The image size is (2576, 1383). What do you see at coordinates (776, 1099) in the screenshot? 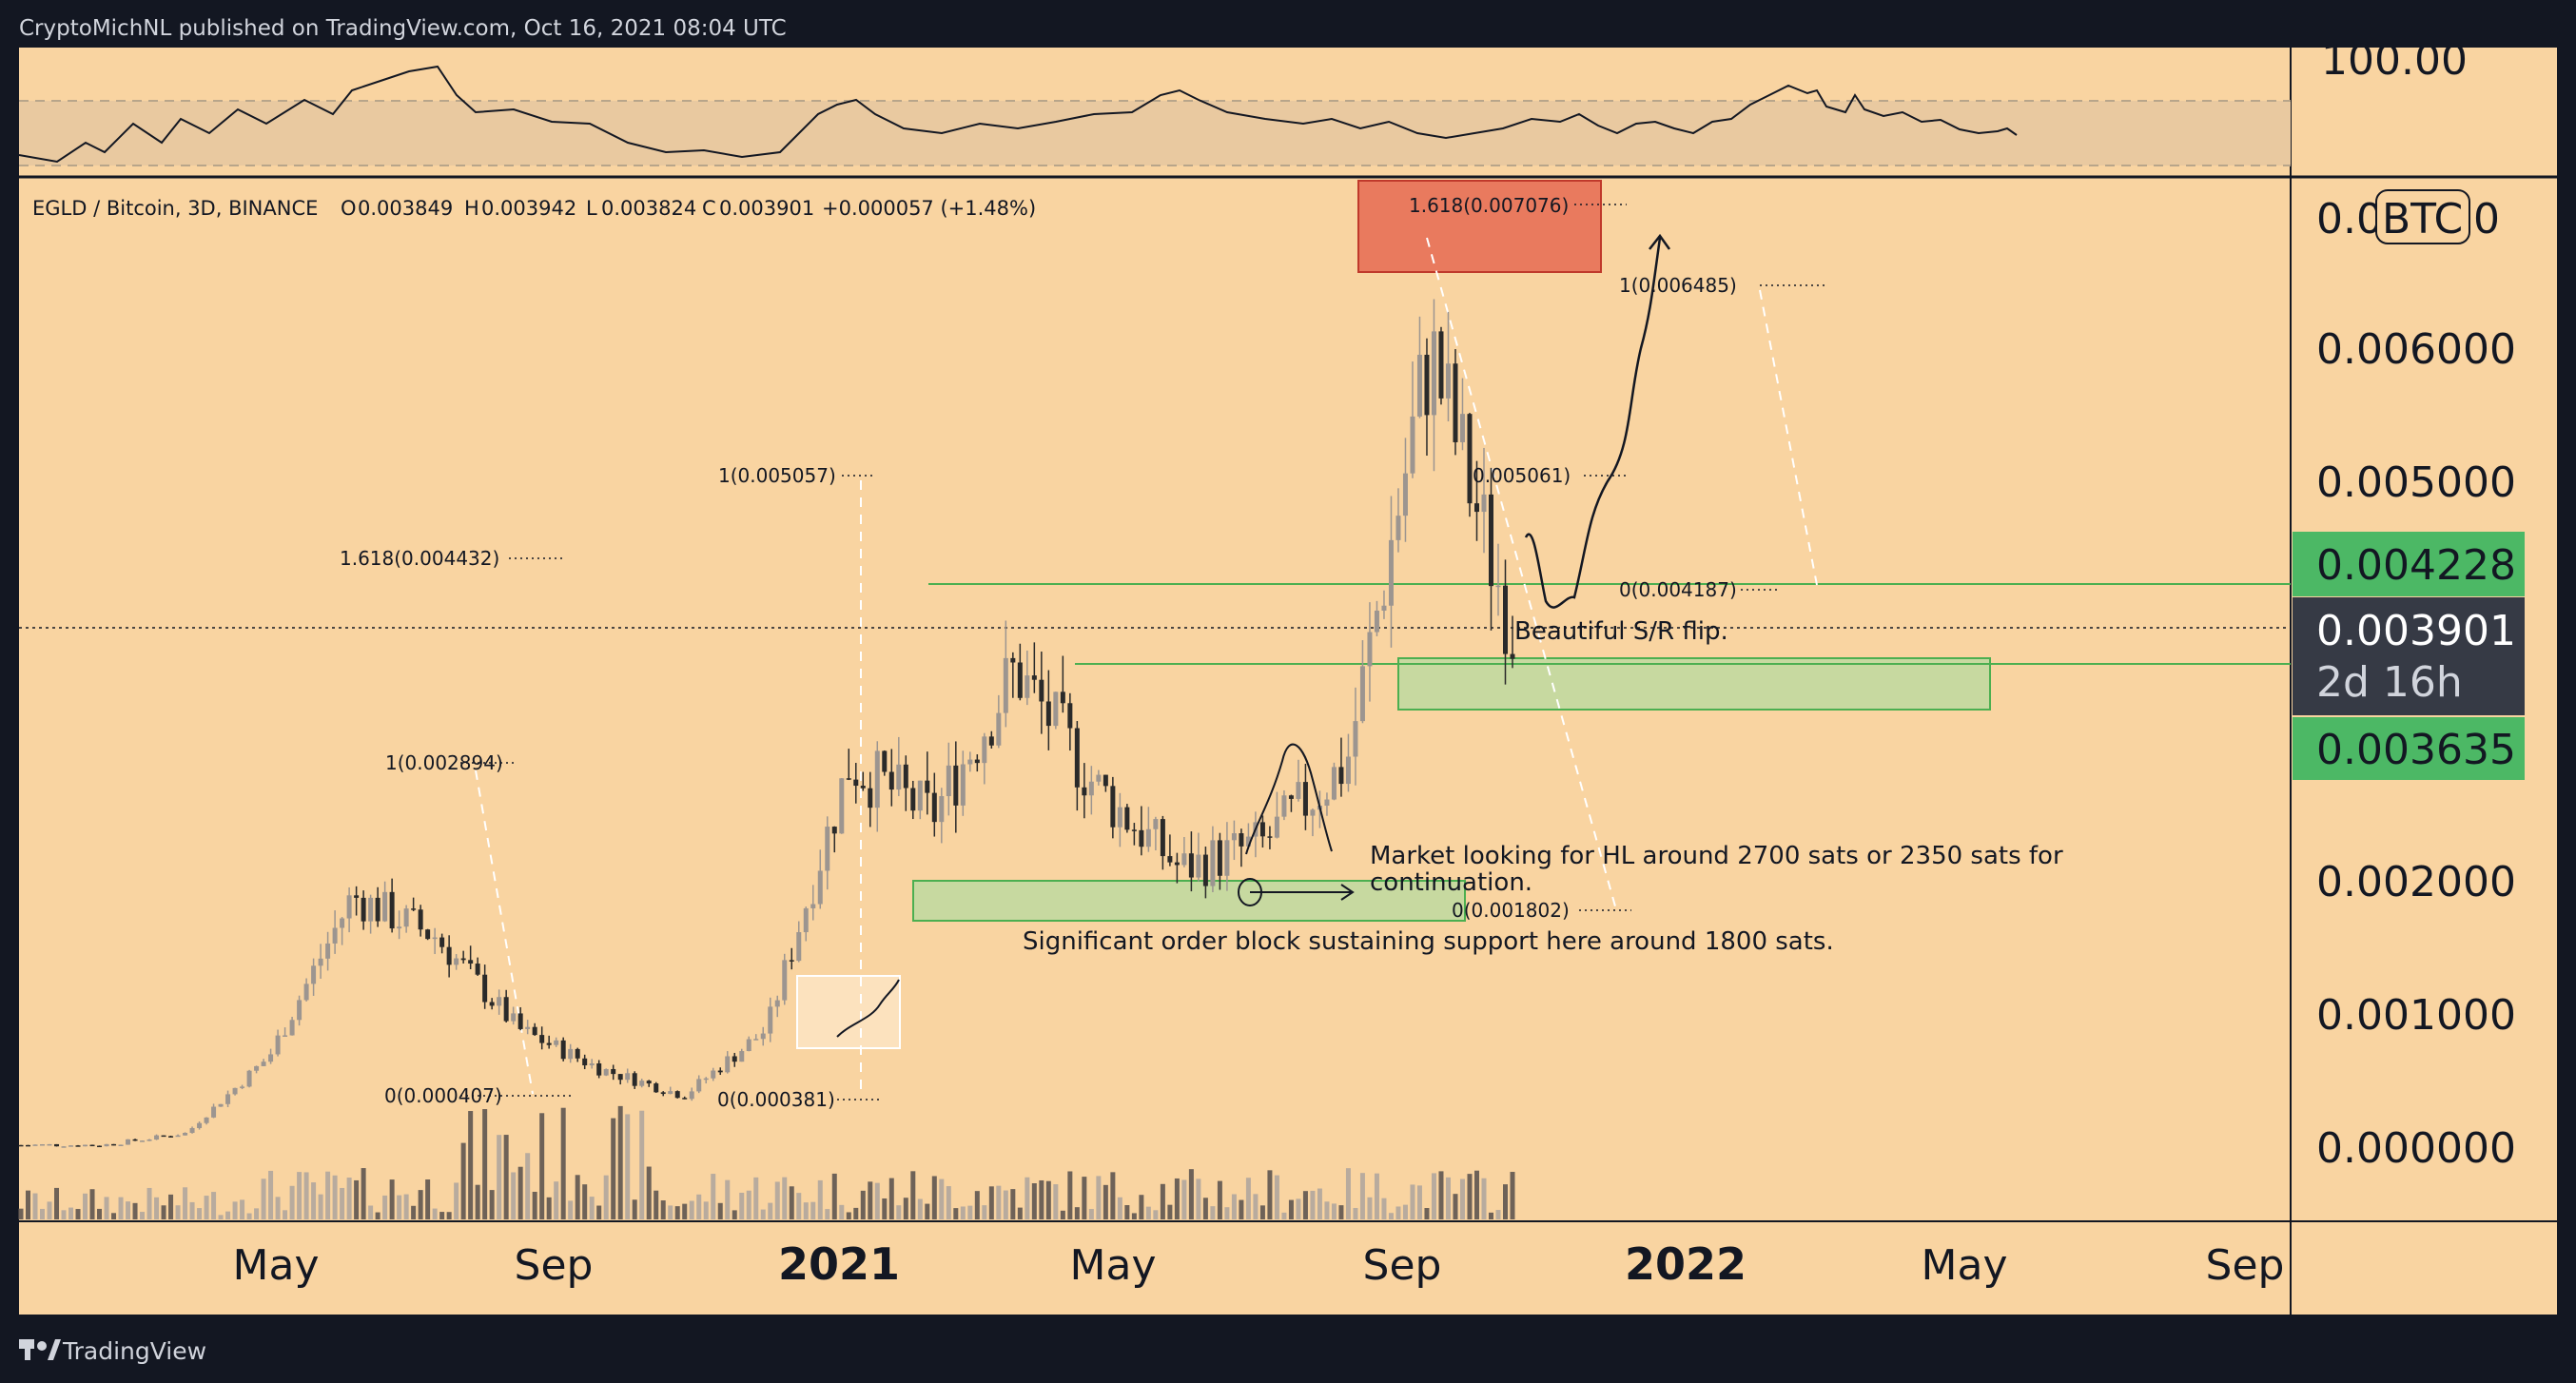
I see `fib-label-0-0381: 0(0.000381)` at bounding box center [776, 1099].